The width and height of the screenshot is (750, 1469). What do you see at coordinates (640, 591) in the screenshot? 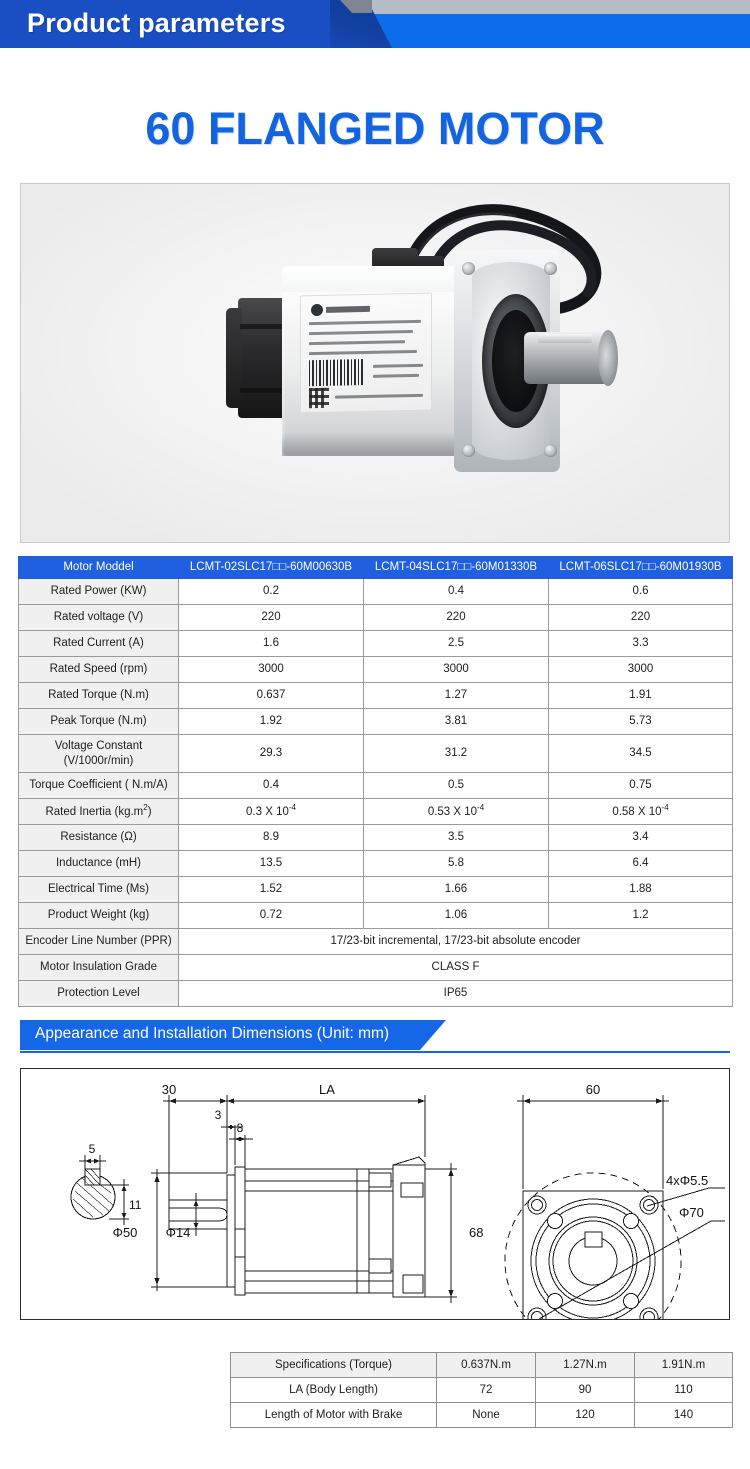
I see `cell-value: 0.6` at bounding box center [640, 591].